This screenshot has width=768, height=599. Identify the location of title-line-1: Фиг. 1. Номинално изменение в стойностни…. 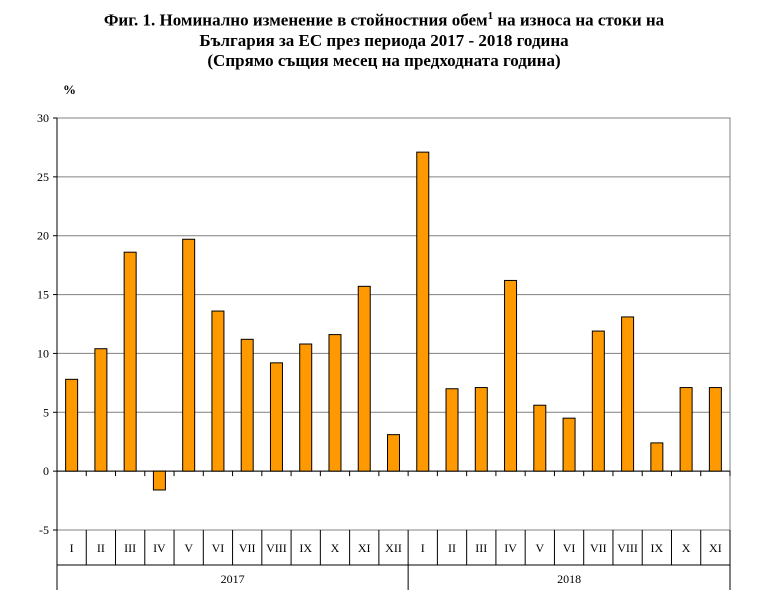
(295, 20).